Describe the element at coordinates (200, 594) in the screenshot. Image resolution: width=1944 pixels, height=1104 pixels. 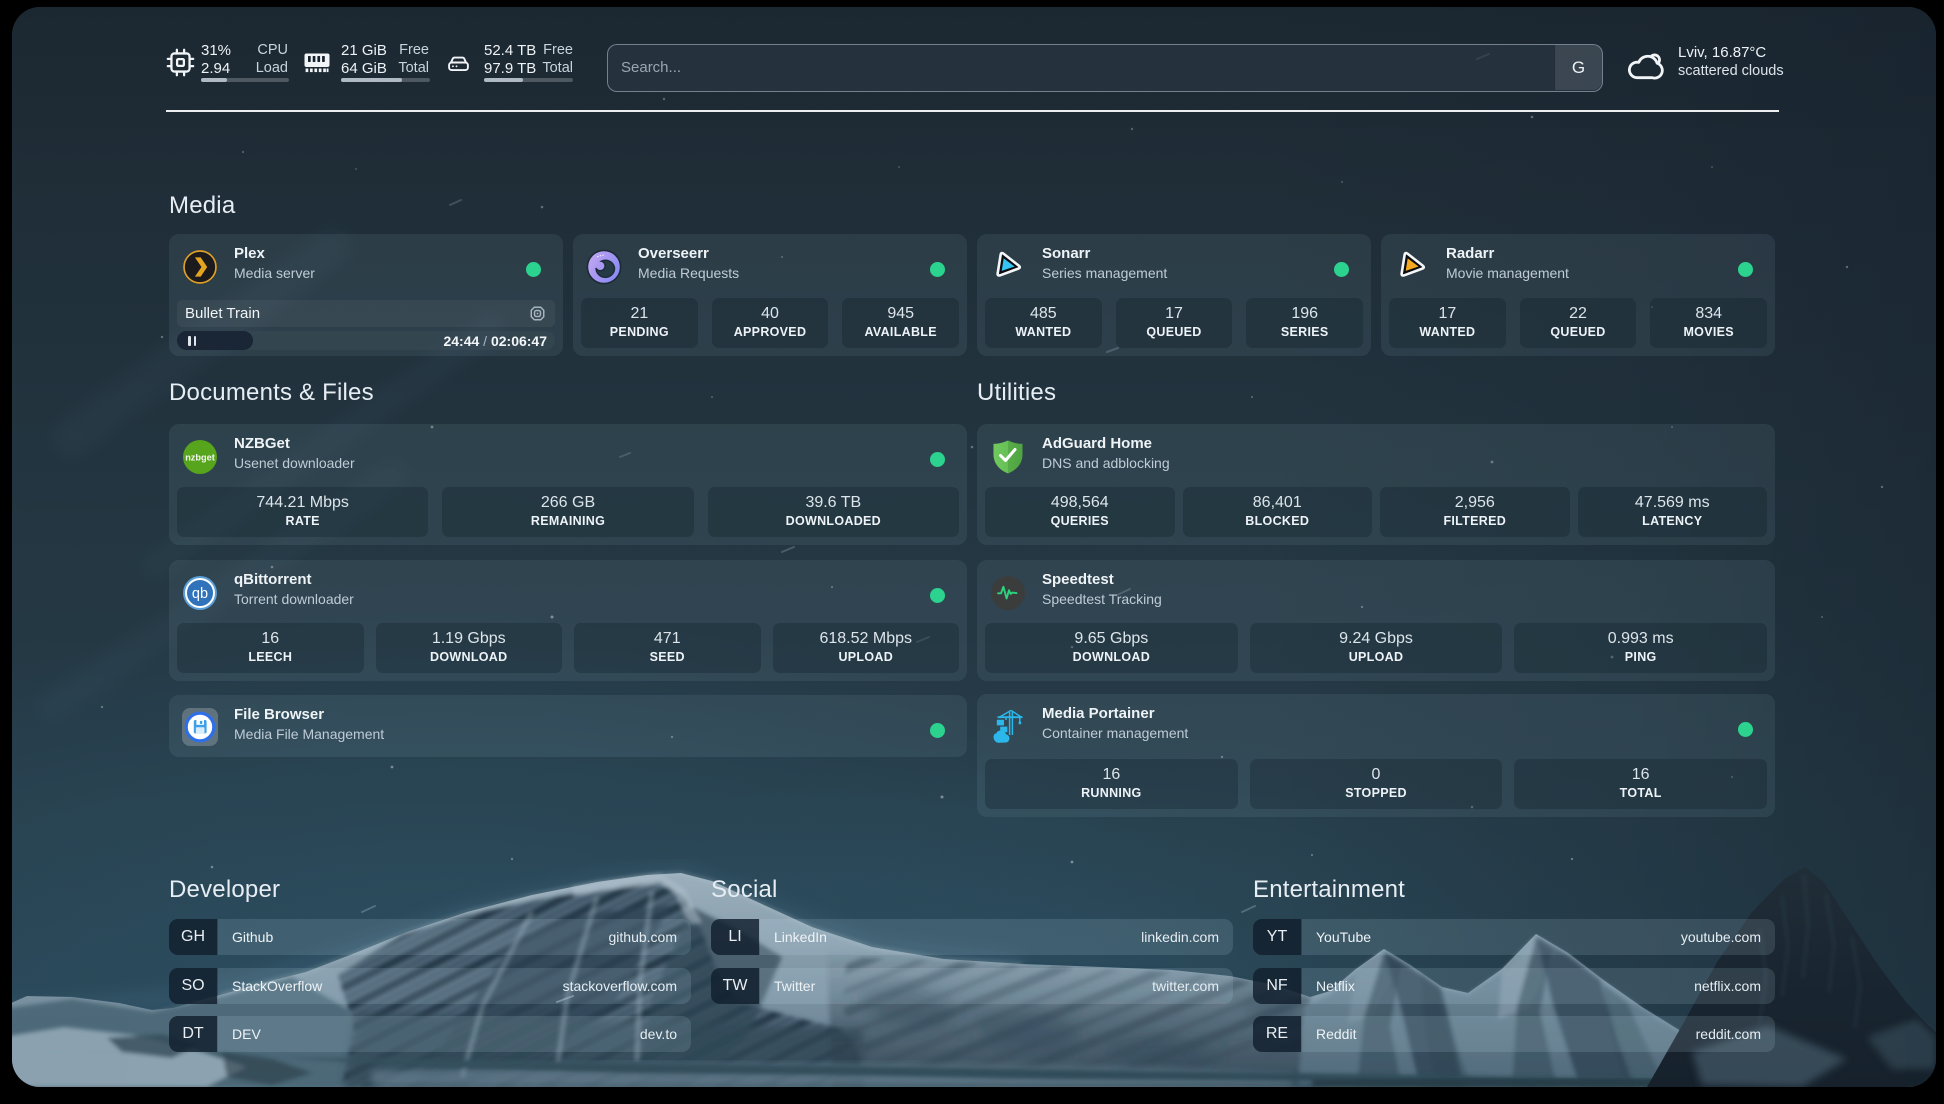
I see `svg-text: qb` at that location.